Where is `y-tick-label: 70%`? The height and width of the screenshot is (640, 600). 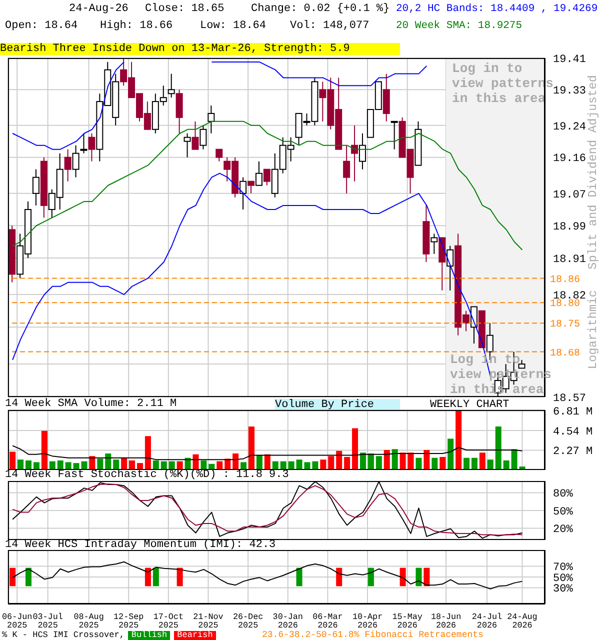 y-tick-label: 70% is located at coordinates (563, 568).